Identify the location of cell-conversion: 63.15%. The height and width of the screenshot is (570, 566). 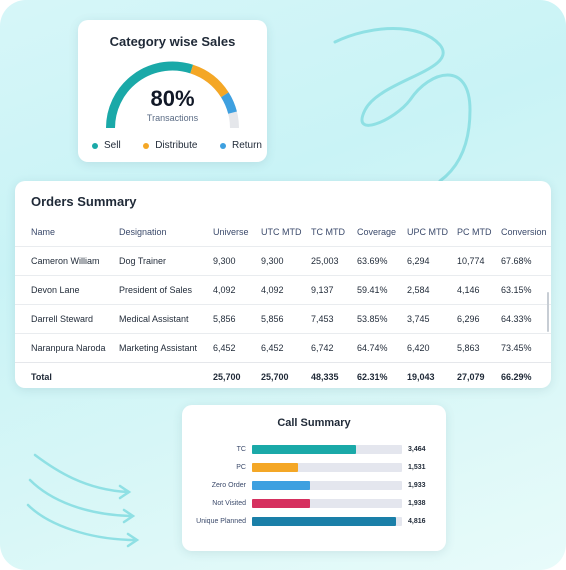
(526, 289).